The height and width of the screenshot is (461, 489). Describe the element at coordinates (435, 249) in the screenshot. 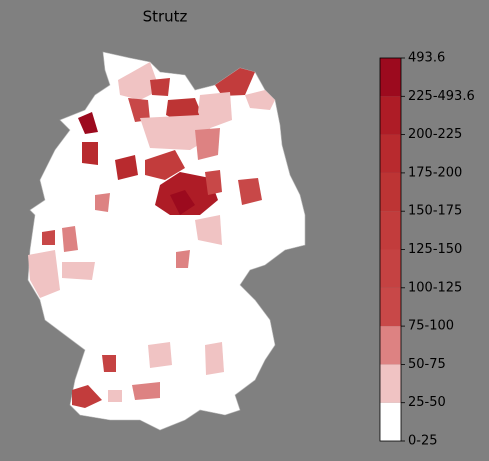

I see `colorbar-label: 125-150` at that location.